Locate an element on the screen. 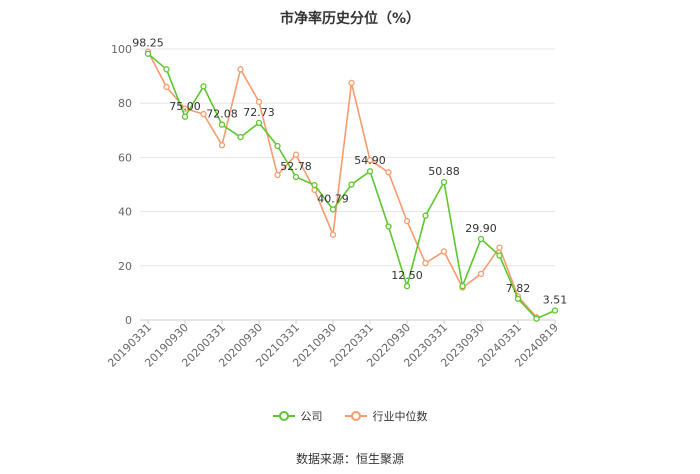  data-label: 29.90 is located at coordinates (481, 228).